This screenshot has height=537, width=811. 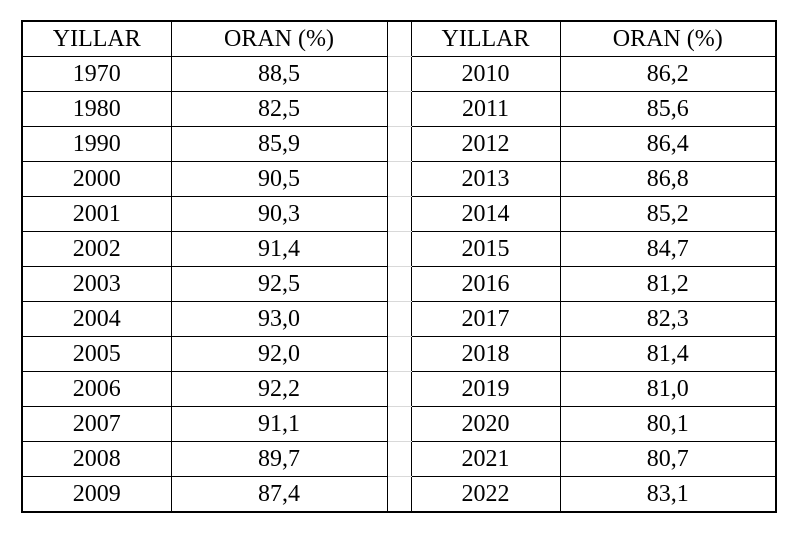 I want to click on table-row: 2006 92,2 2019 81,0, so click(x=399, y=389).